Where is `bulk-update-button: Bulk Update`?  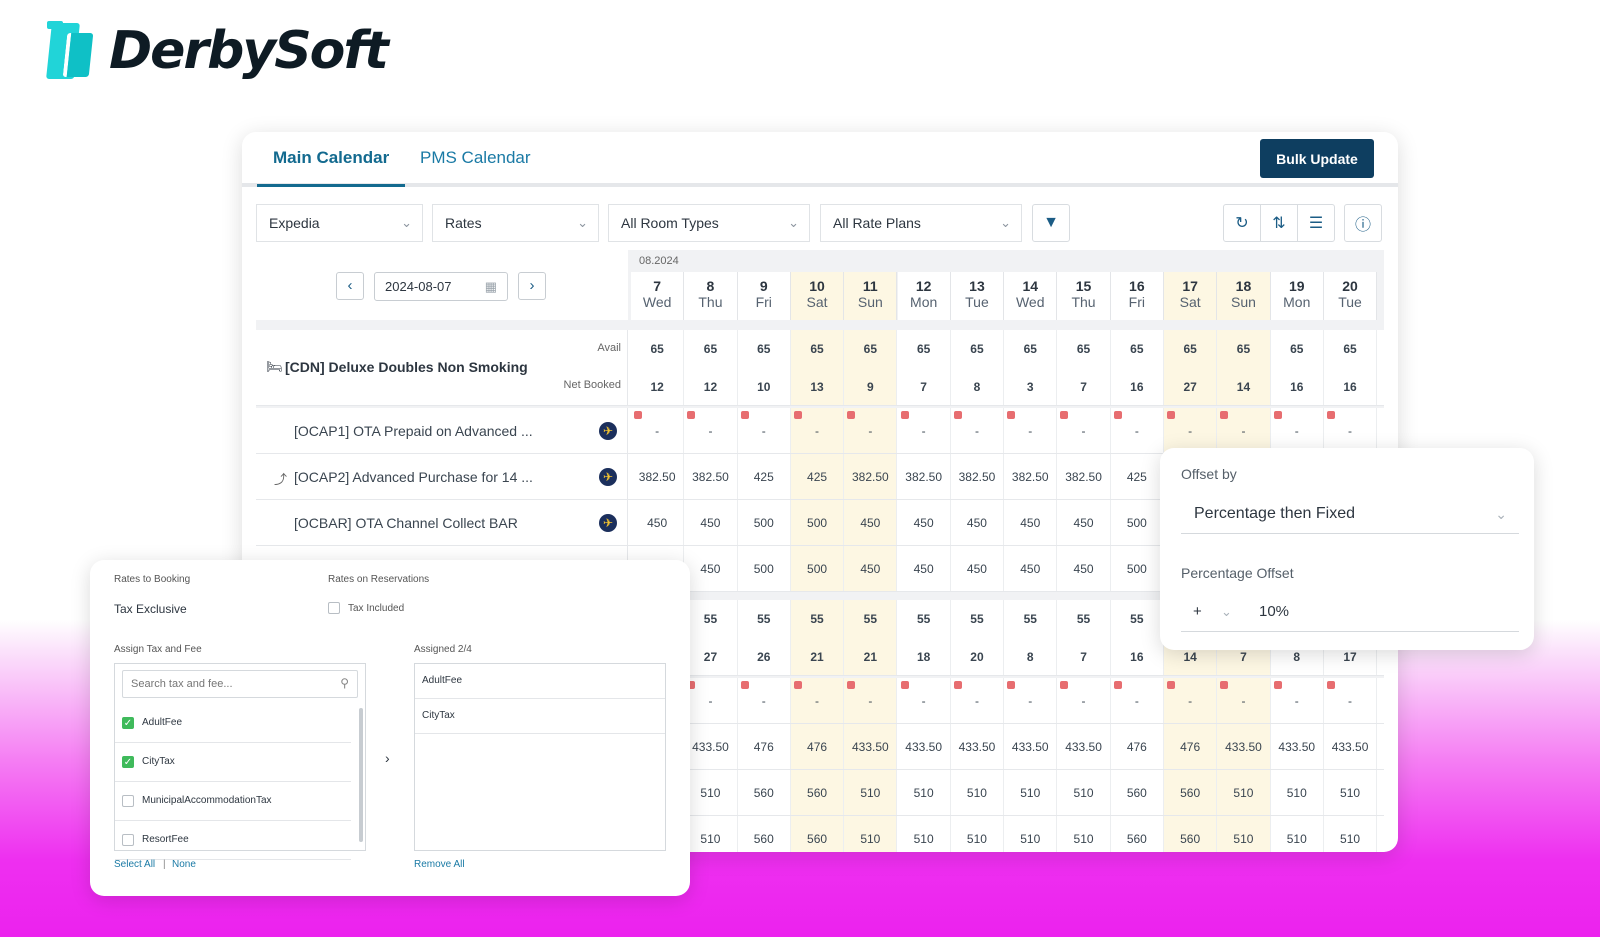
bulk-update-button: Bulk Update is located at coordinates (1317, 158).